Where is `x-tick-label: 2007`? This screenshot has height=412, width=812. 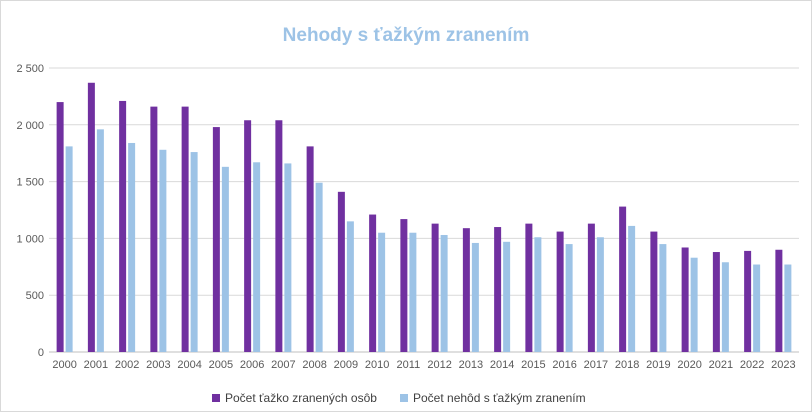 x-tick-label: 2007 is located at coordinates (283, 365).